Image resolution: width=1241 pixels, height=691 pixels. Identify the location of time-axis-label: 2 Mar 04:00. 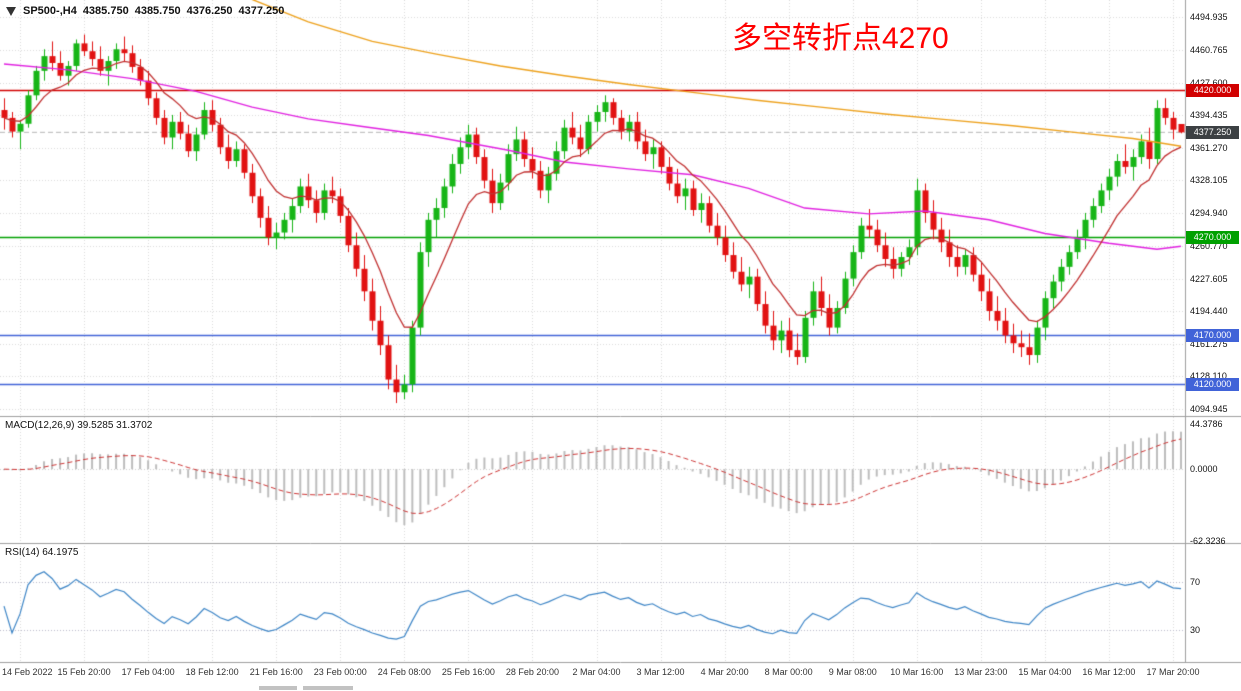
(596, 672).